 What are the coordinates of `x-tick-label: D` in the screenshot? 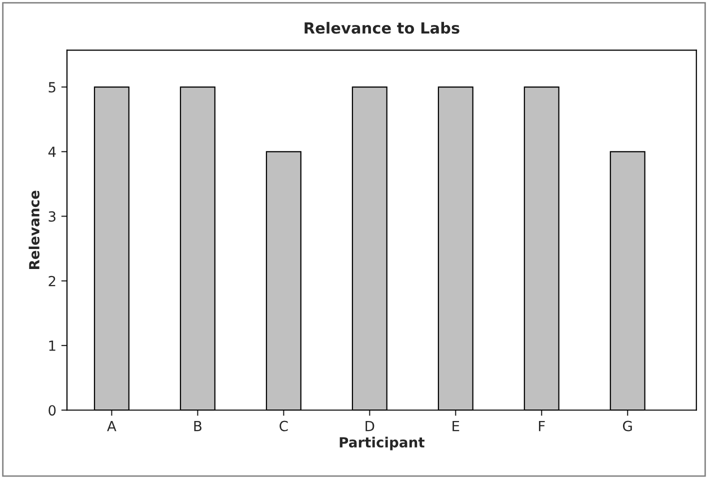 It's located at (370, 426).